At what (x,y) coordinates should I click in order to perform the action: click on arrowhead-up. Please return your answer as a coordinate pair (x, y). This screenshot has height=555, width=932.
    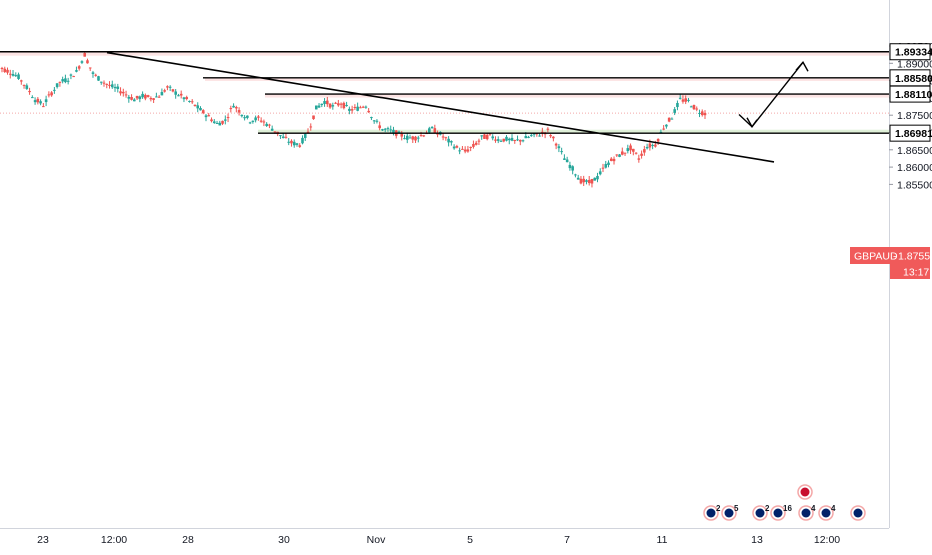
    Looking at the image, I should click on (802, 66).